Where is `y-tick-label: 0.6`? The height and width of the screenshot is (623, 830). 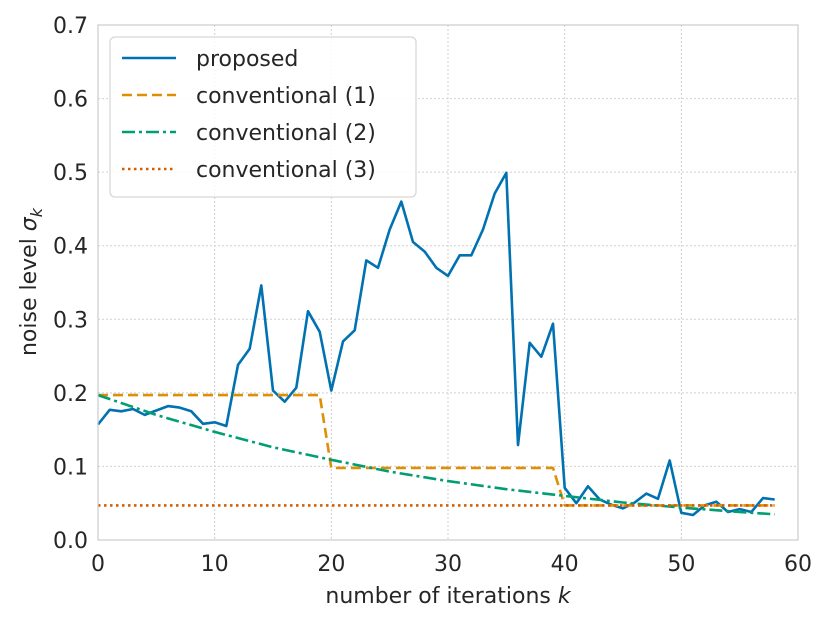
y-tick-label: 0.6 is located at coordinates (70, 100).